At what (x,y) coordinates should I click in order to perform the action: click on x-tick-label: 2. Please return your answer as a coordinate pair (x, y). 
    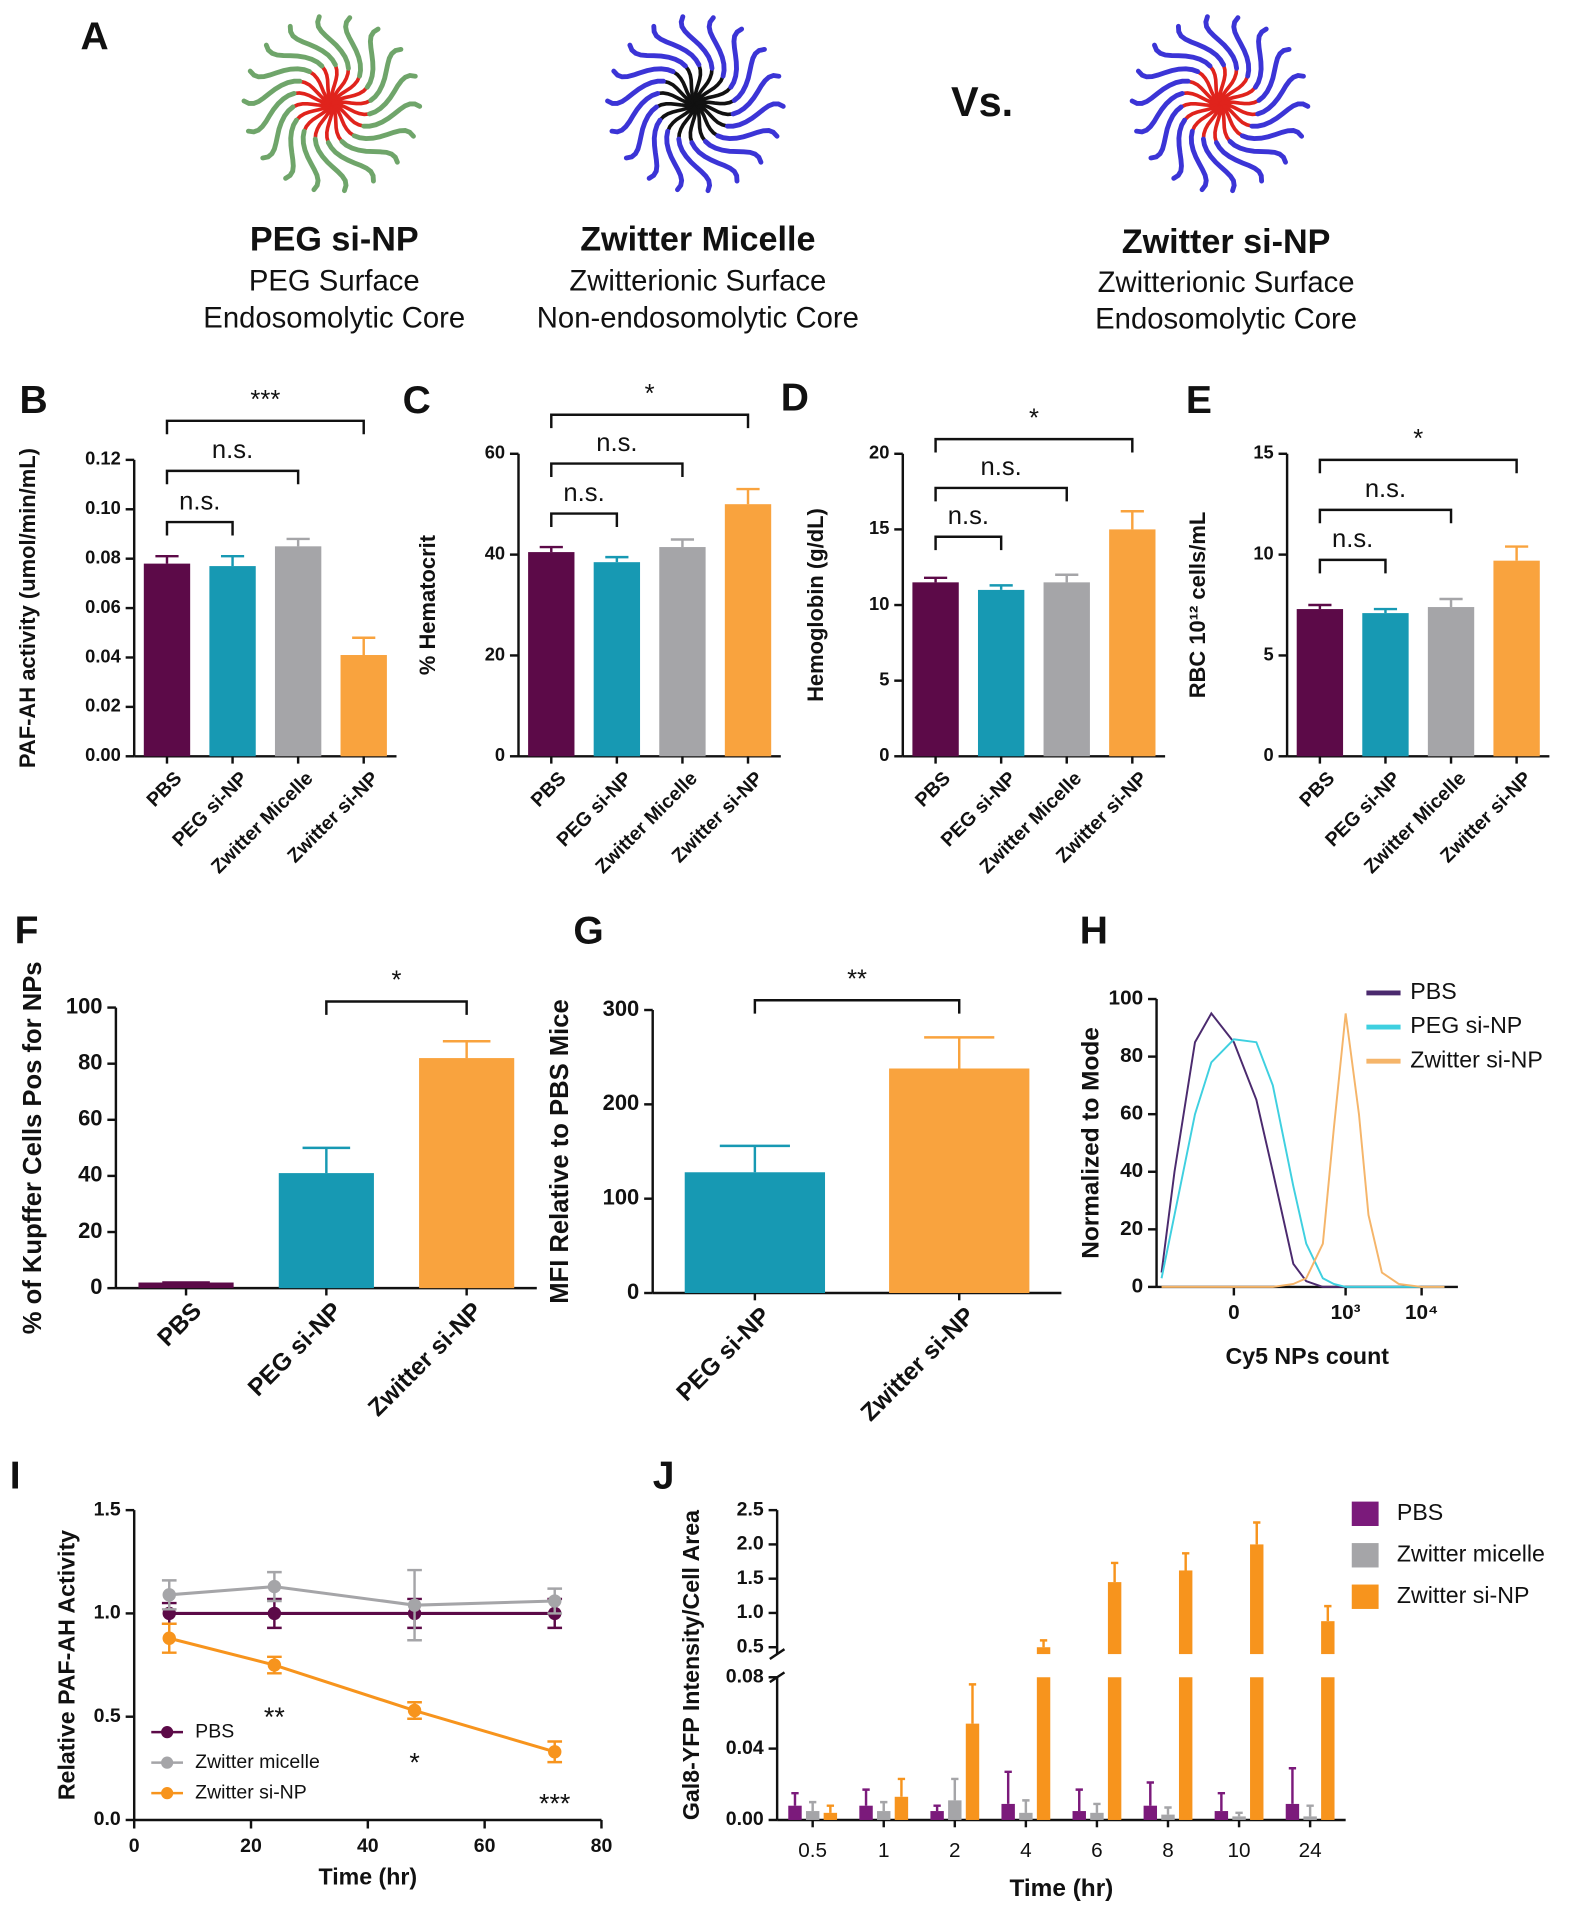
    Looking at the image, I should click on (955, 1850).